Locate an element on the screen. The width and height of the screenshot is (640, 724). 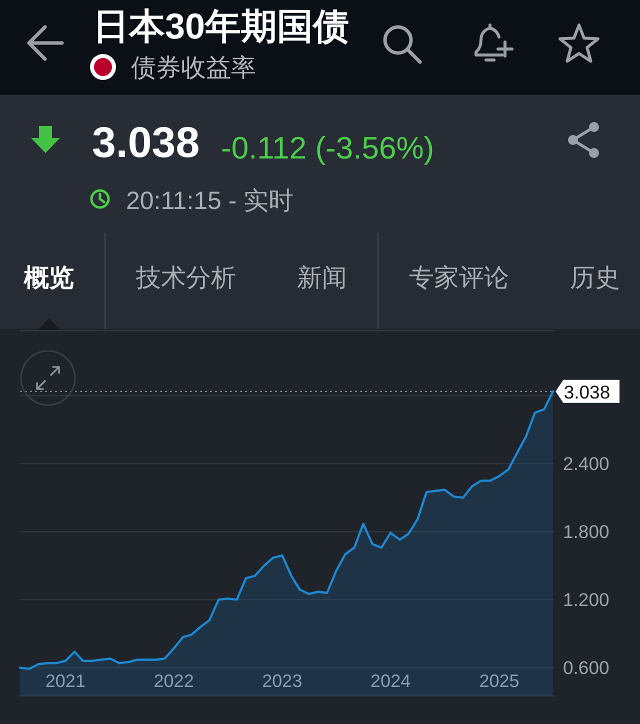
text: 专家评论 is located at coordinates (459, 278).